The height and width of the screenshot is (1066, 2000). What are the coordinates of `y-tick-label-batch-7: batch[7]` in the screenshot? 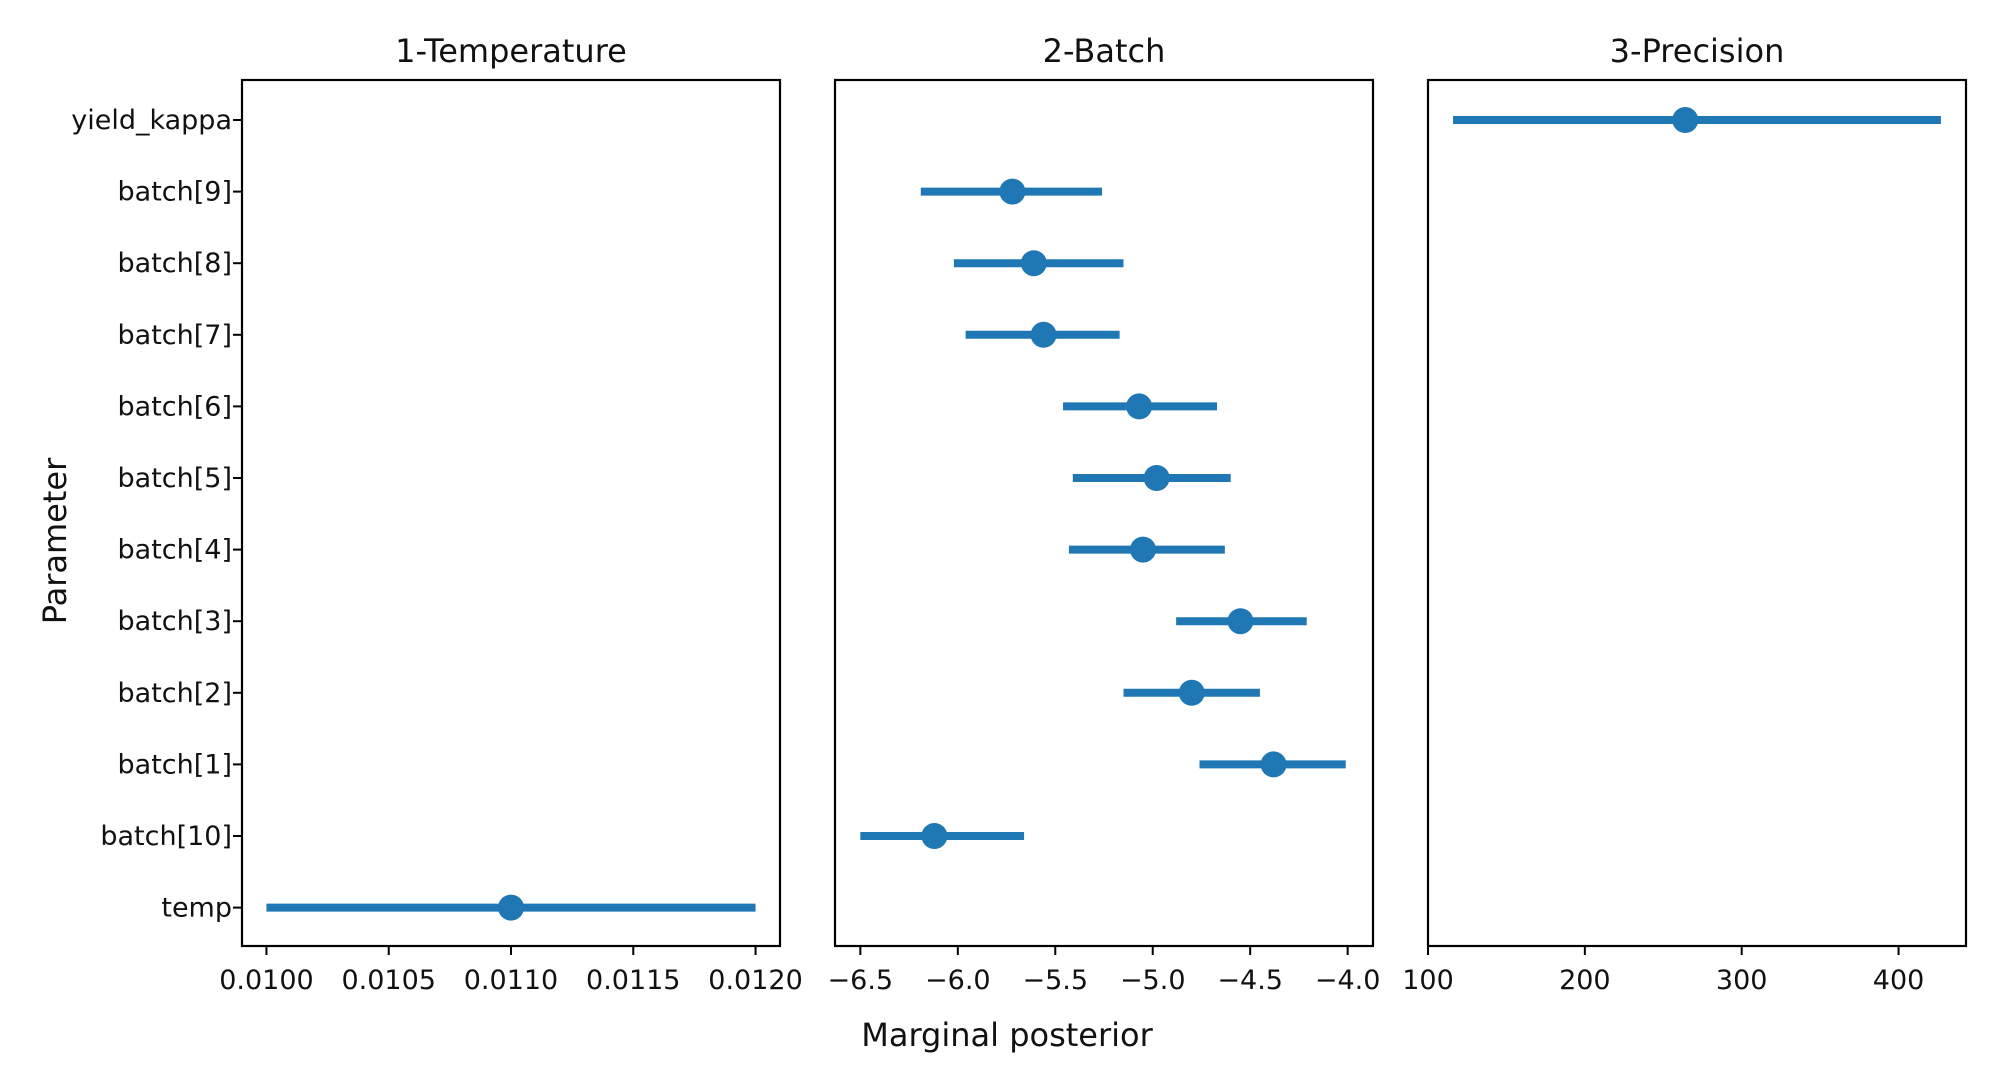 It's located at (175, 335).